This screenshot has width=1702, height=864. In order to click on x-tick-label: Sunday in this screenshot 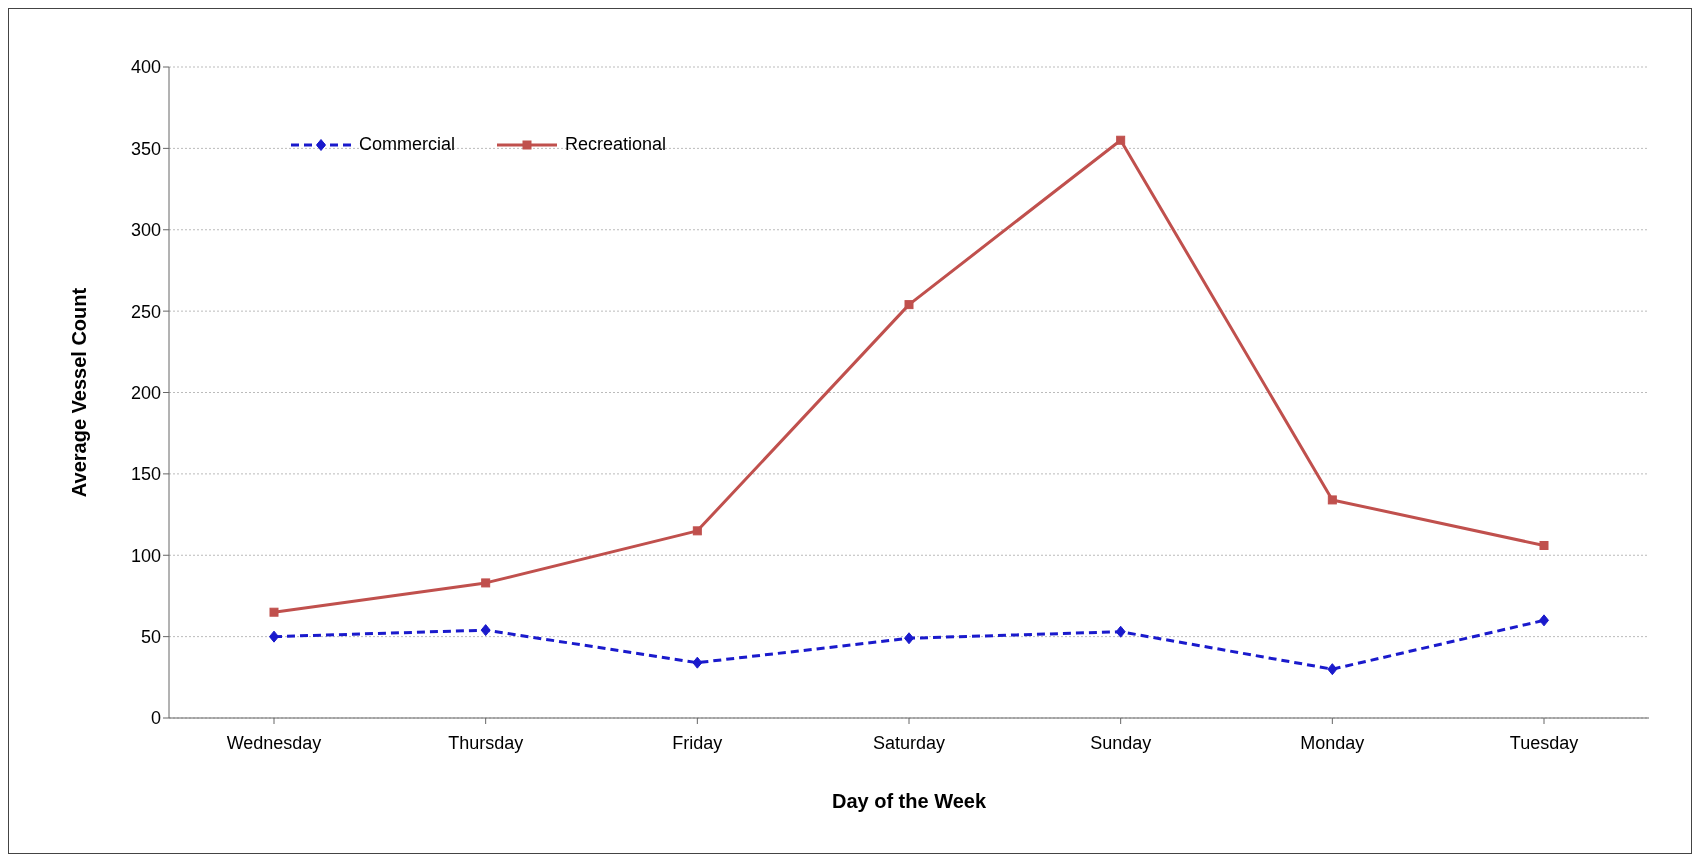, I will do `click(1121, 742)`.